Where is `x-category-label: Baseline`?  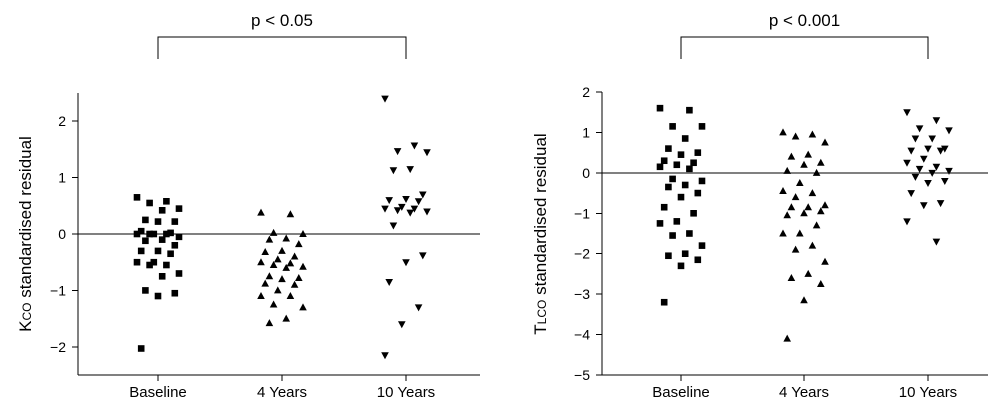 x-category-label: Baseline is located at coordinates (158, 392).